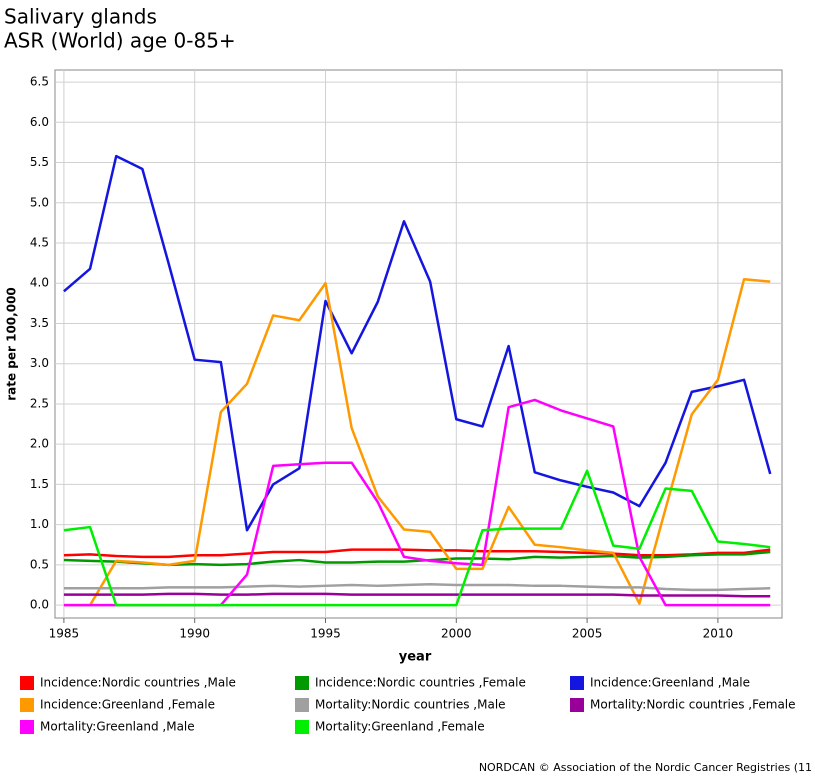 The image size is (815, 780). What do you see at coordinates (670, 683) in the screenshot?
I see `legend-label: Incidence:Greenland ,Male` at bounding box center [670, 683].